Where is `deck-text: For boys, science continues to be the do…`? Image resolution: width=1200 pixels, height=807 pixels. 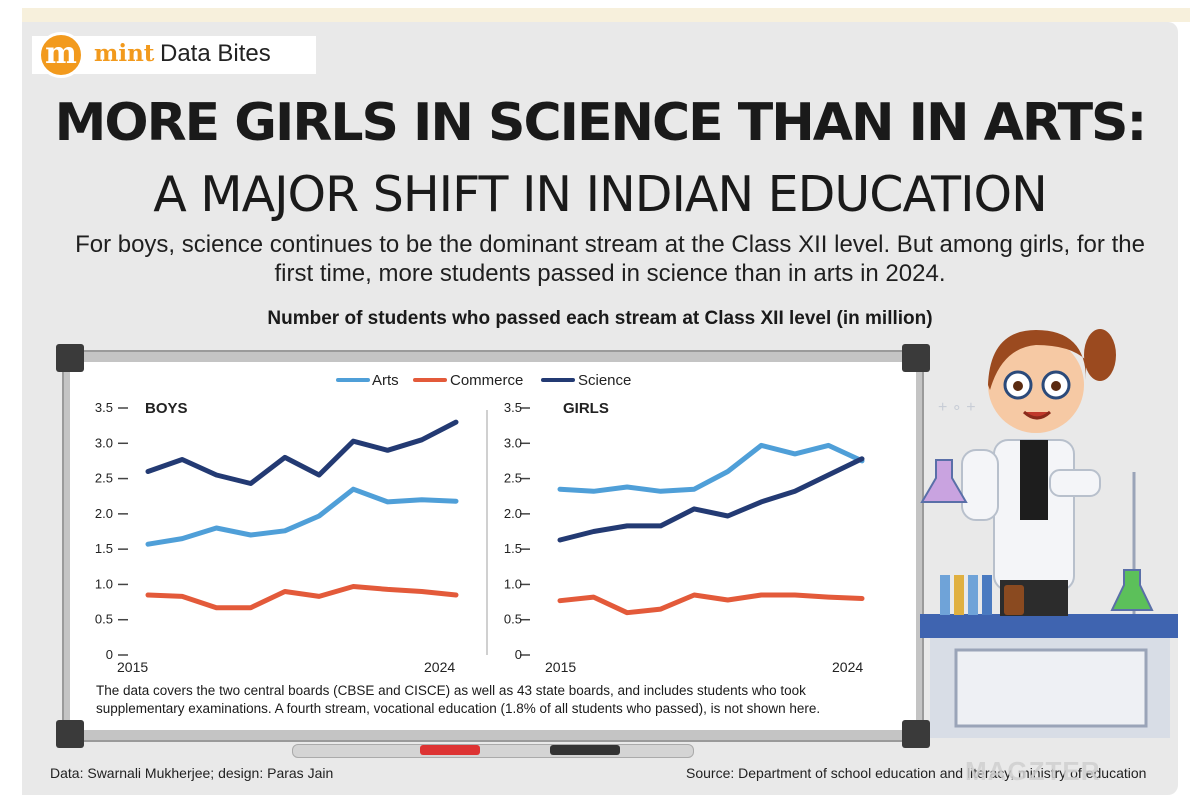
deck-text: For boys, science continues to be the do… is located at coordinates (610, 259).